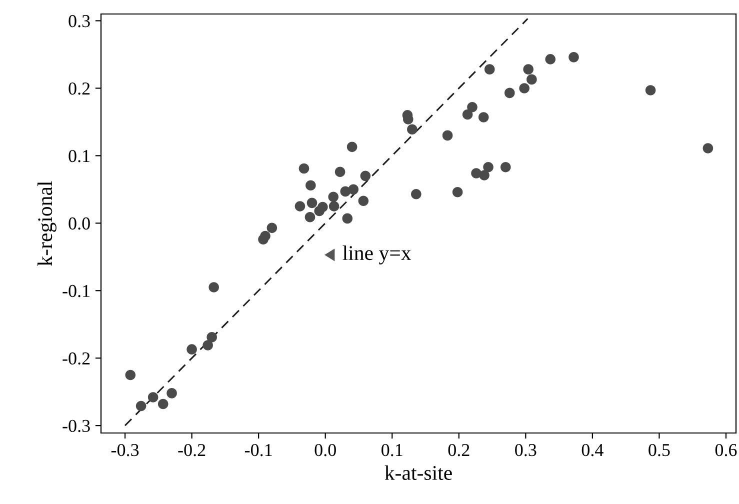 Image resolution: width=739 pixels, height=504 pixels. Describe the element at coordinates (192, 450) in the screenshot. I see `x-tick-label: -0.2` at that location.